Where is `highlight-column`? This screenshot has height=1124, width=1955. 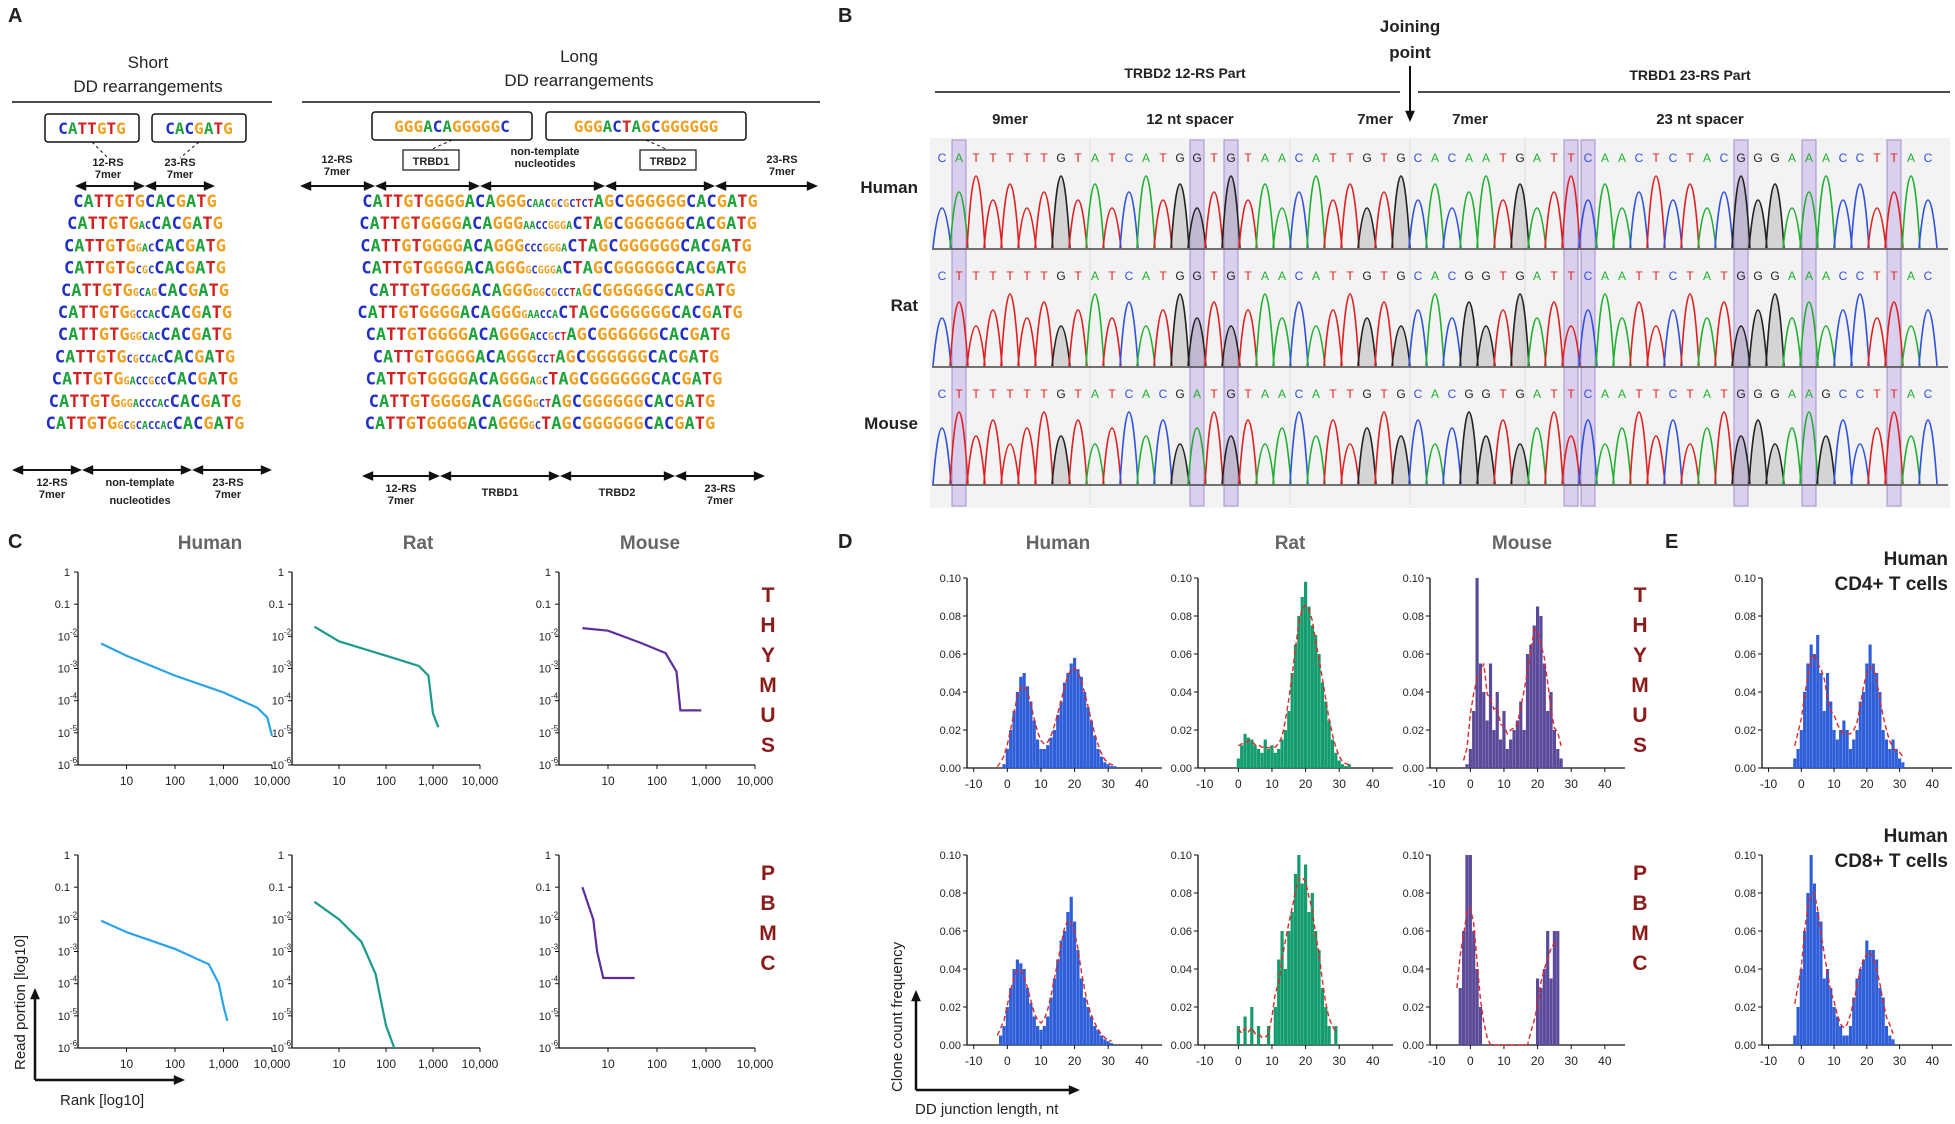
highlight-column is located at coordinates (1571, 323).